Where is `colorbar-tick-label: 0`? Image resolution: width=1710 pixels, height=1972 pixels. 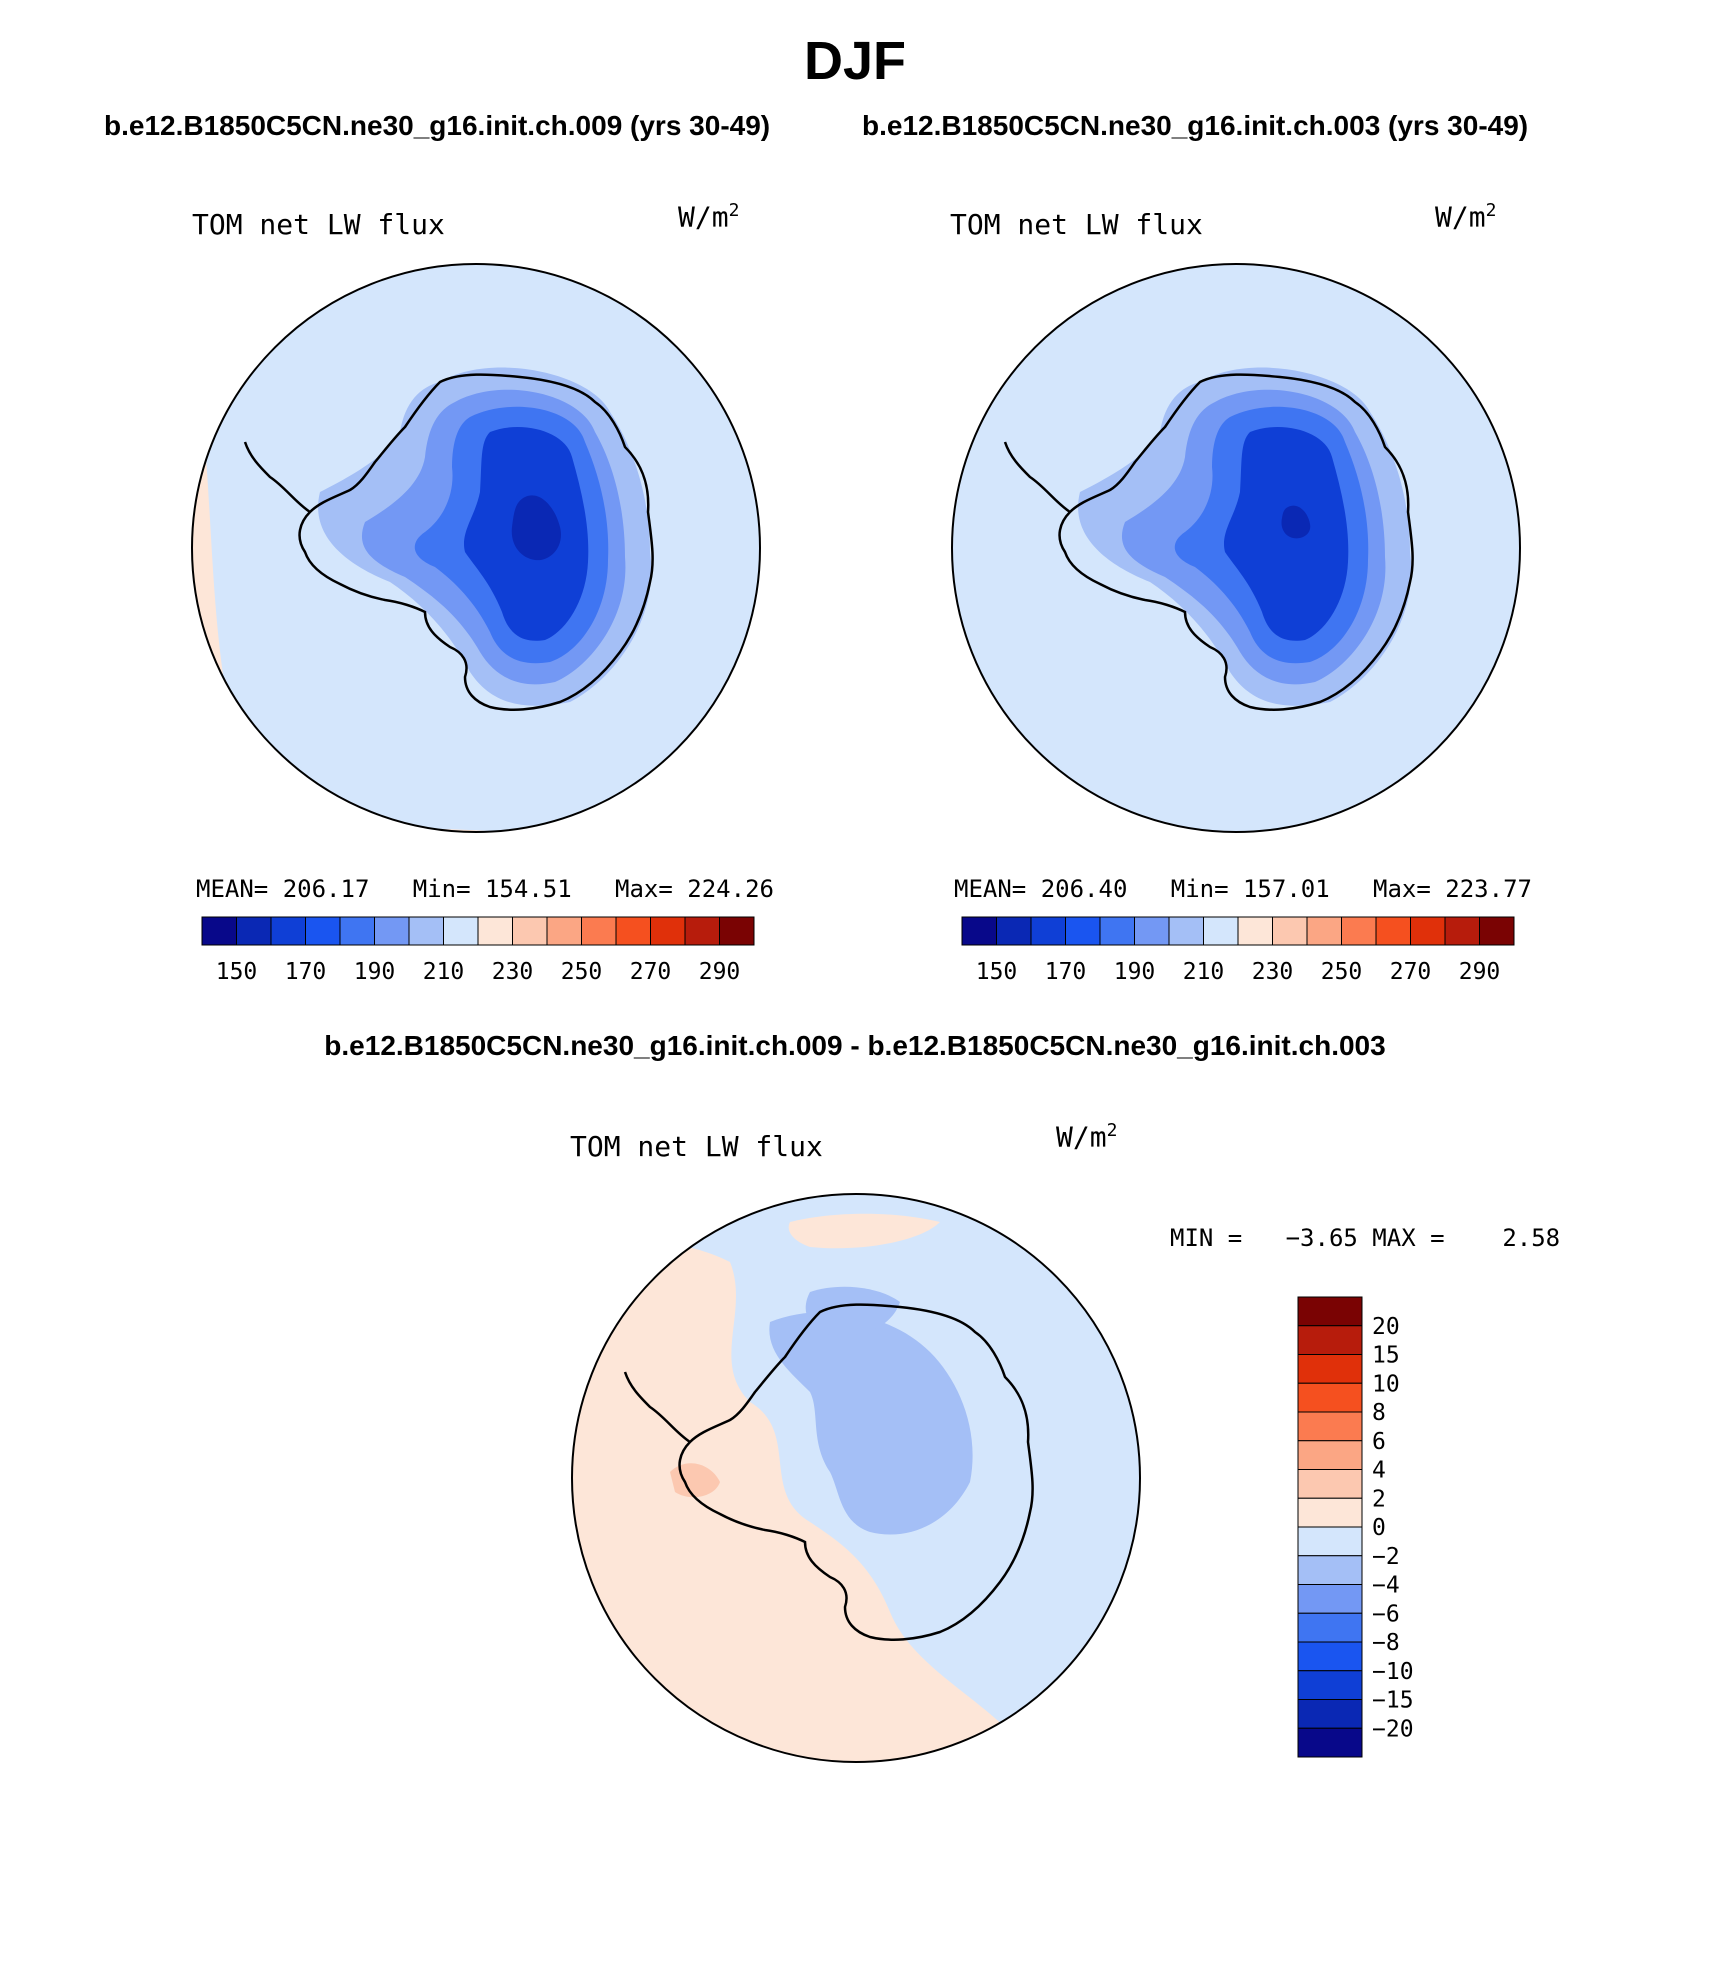
colorbar-tick-label: 0 is located at coordinates (1379, 1528).